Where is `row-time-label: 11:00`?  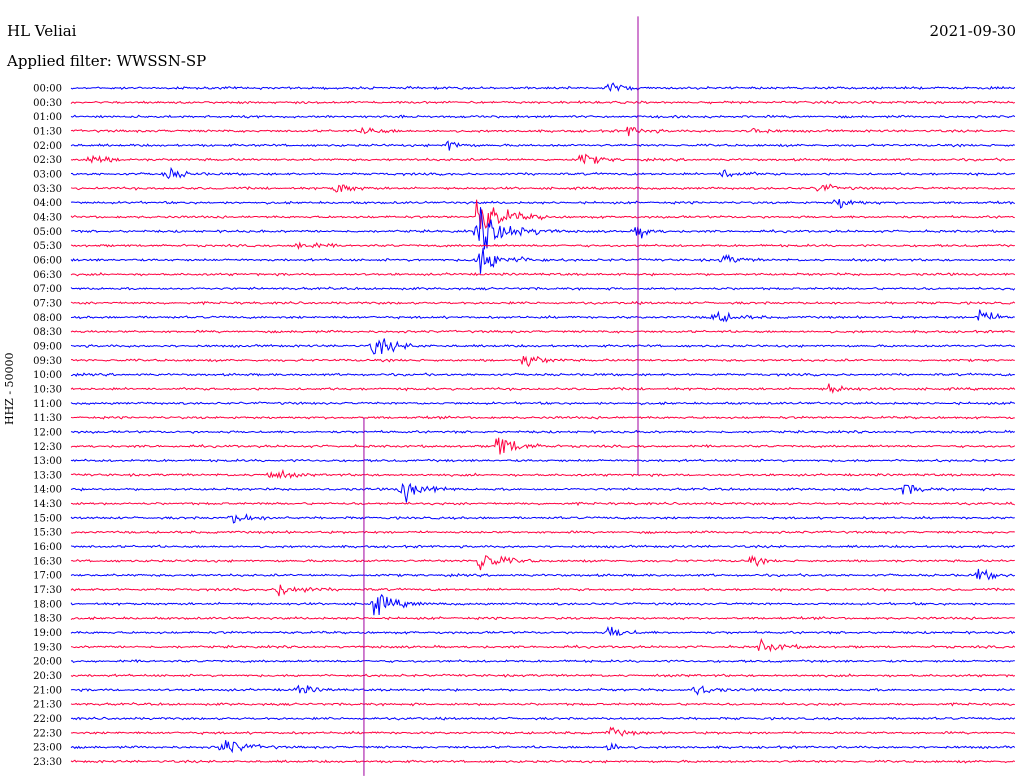
row-time-label: 11:00 is located at coordinates (47, 404).